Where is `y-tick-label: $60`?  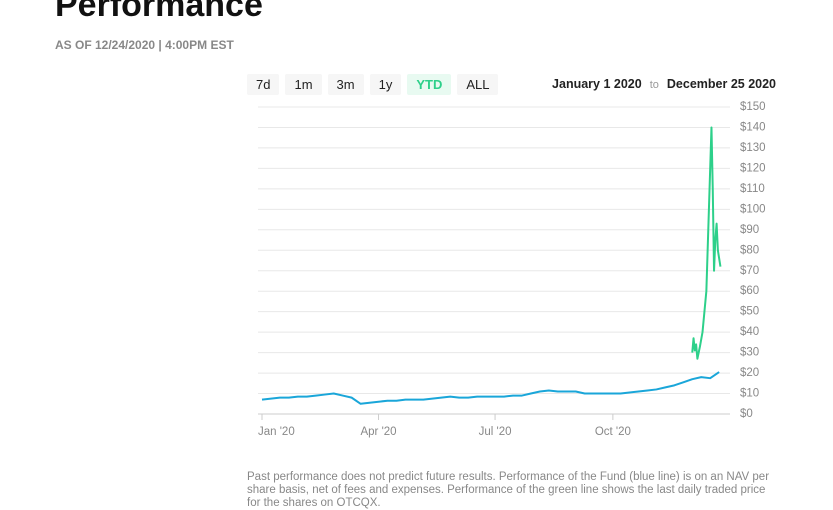
y-tick-label: $60 is located at coordinates (749, 291).